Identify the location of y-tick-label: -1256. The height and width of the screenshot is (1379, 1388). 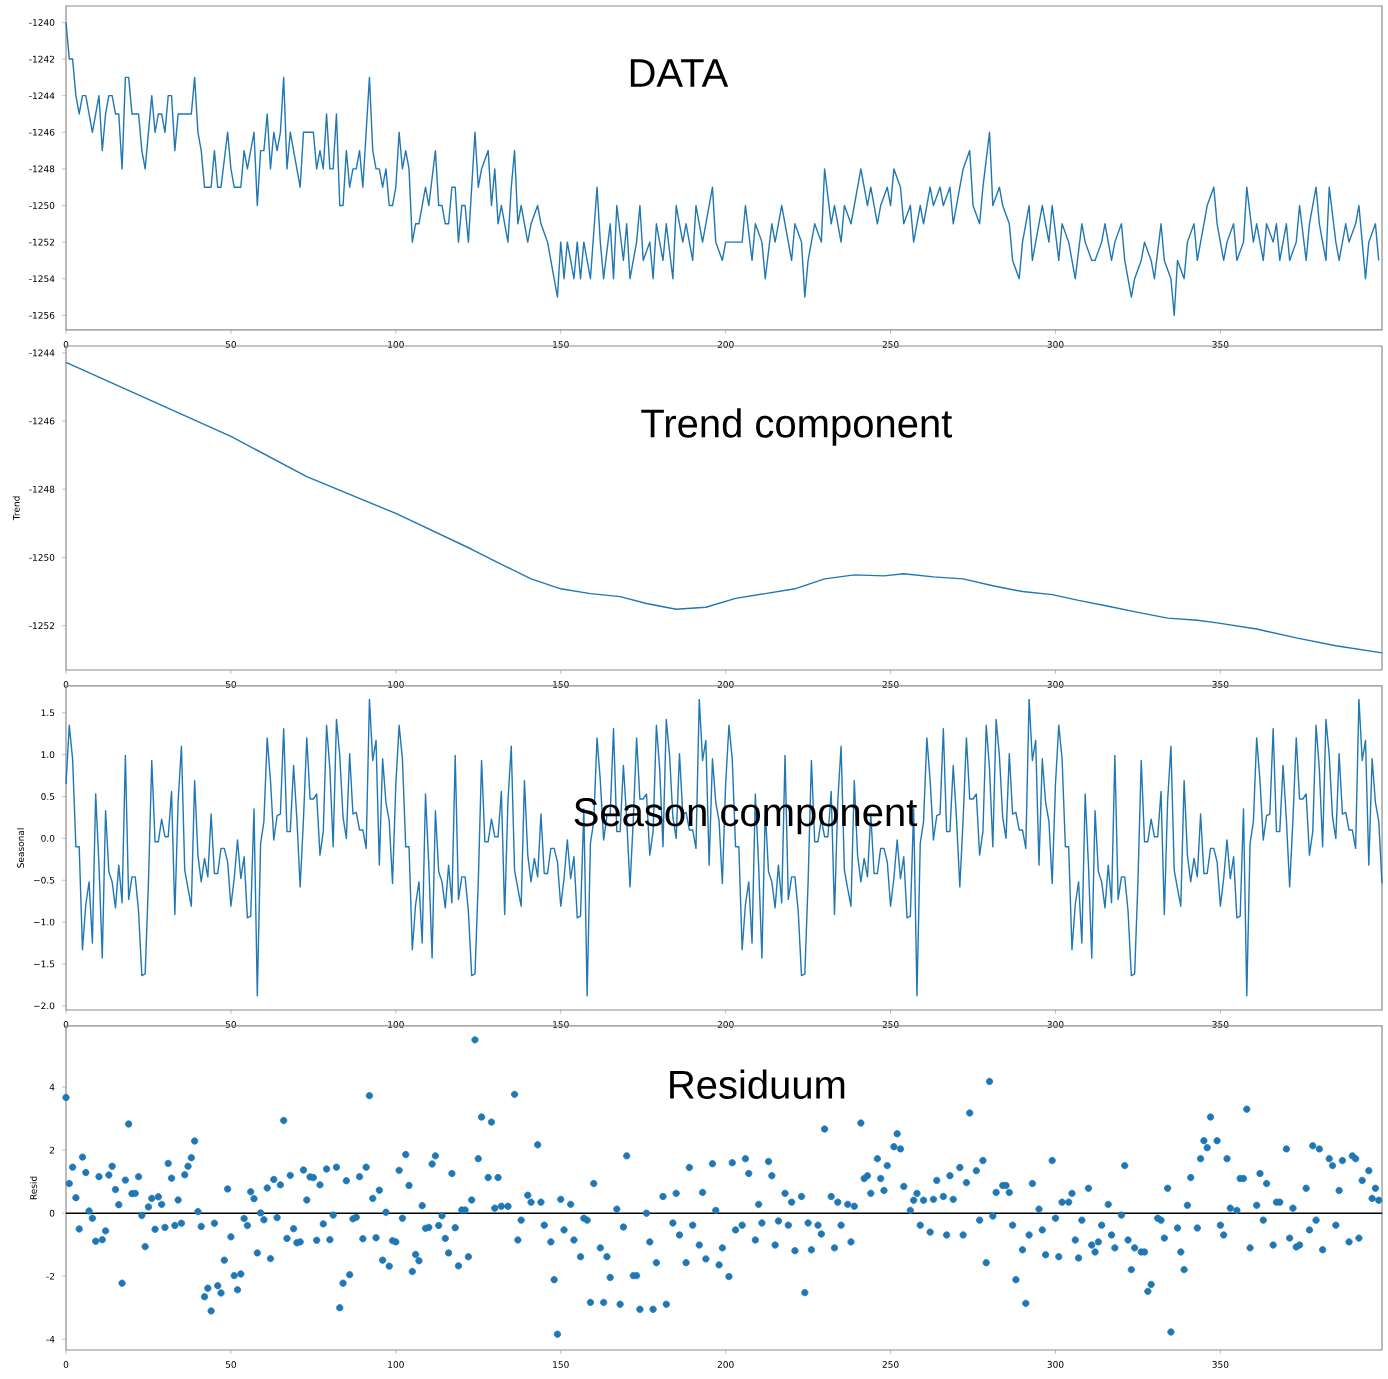
(42, 315).